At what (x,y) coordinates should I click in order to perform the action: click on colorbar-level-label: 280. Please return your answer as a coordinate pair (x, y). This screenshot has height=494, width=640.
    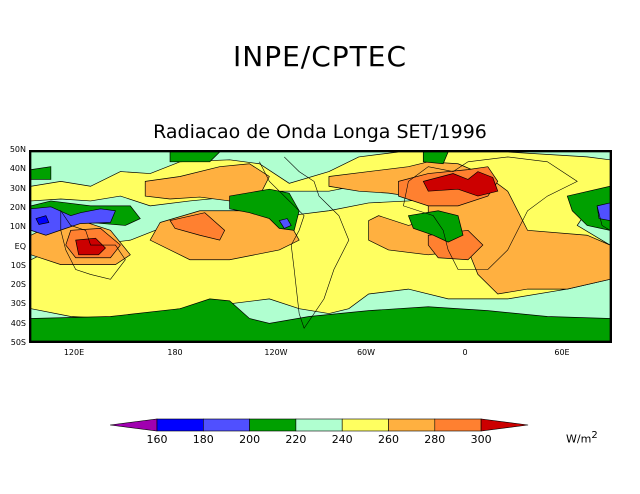
    Looking at the image, I should click on (435, 439).